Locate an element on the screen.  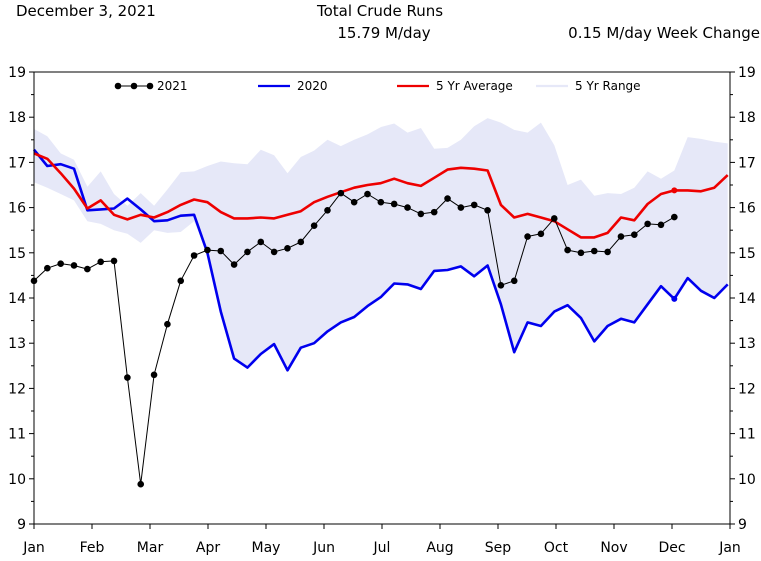
series-5yr-average-current-point is located at coordinates (674, 190).